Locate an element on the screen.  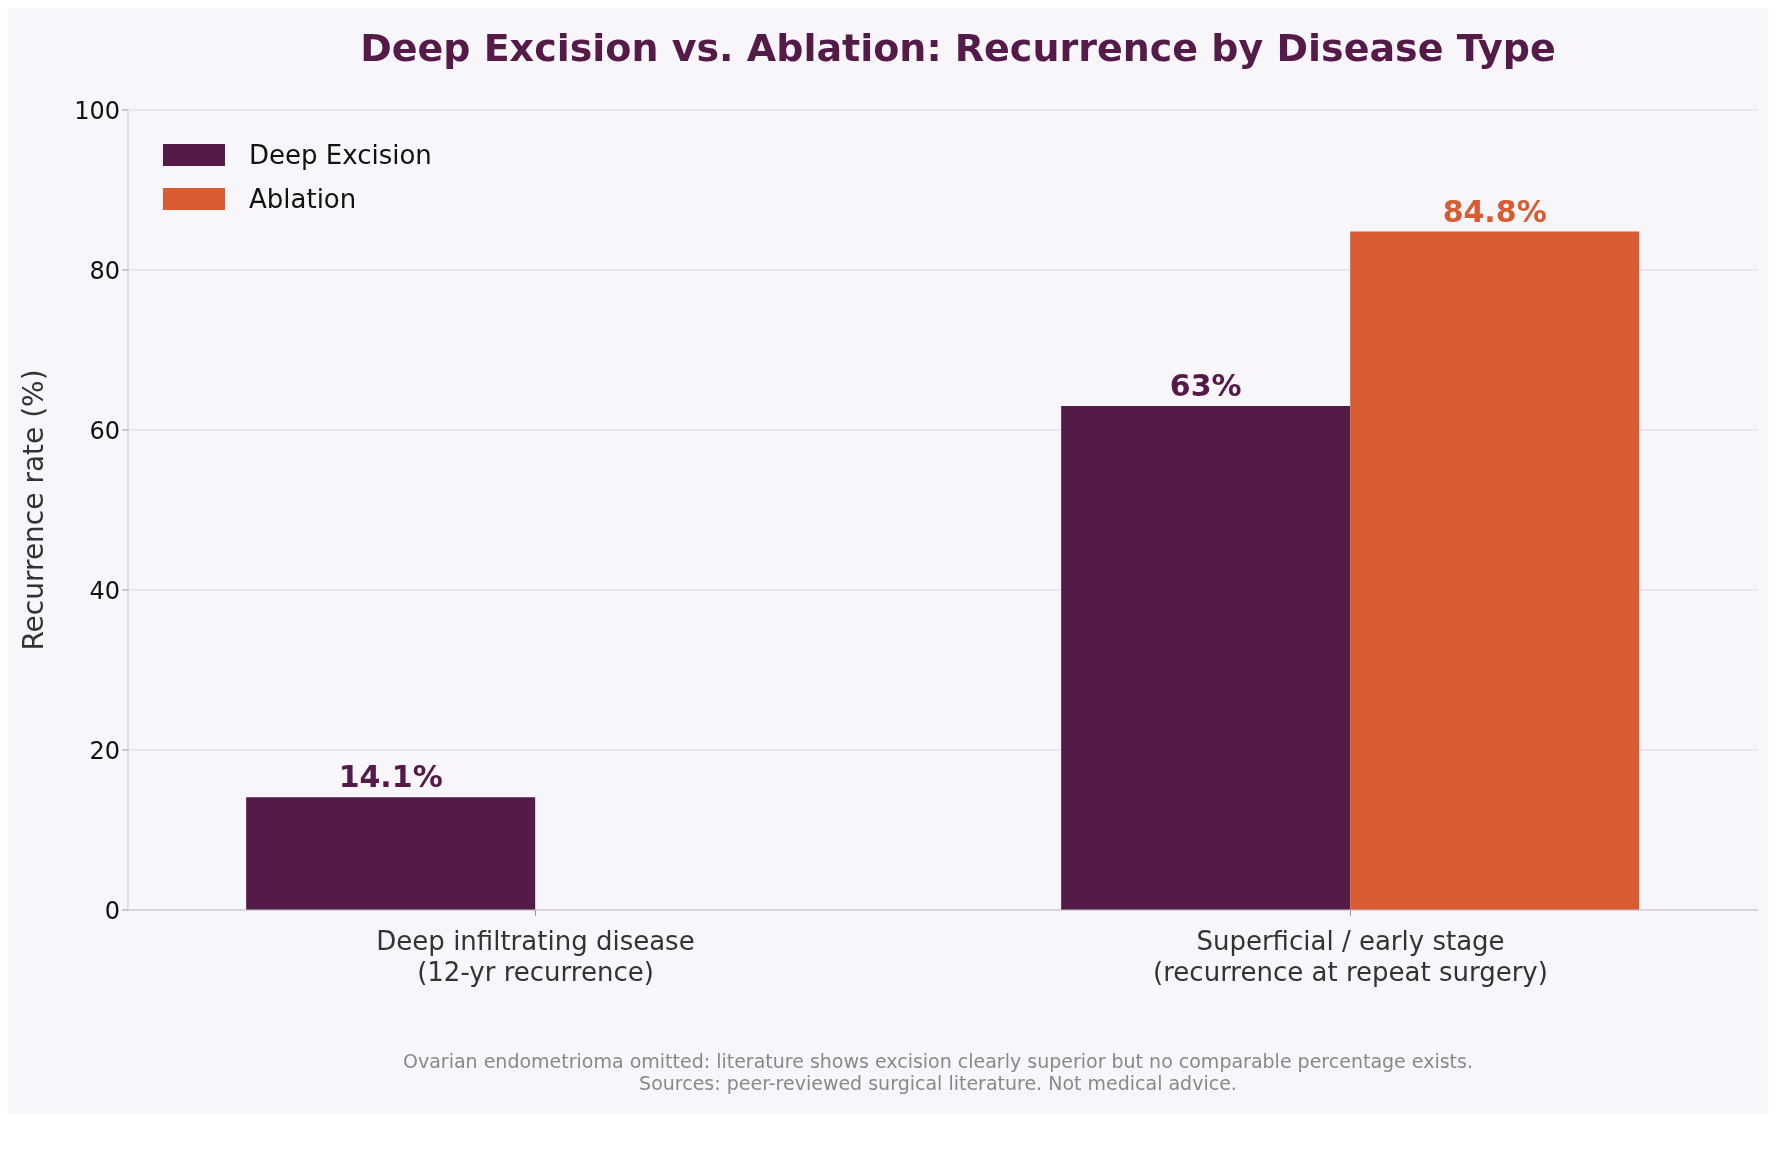
legend-label: Ablation is located at coordinates (303, 199).